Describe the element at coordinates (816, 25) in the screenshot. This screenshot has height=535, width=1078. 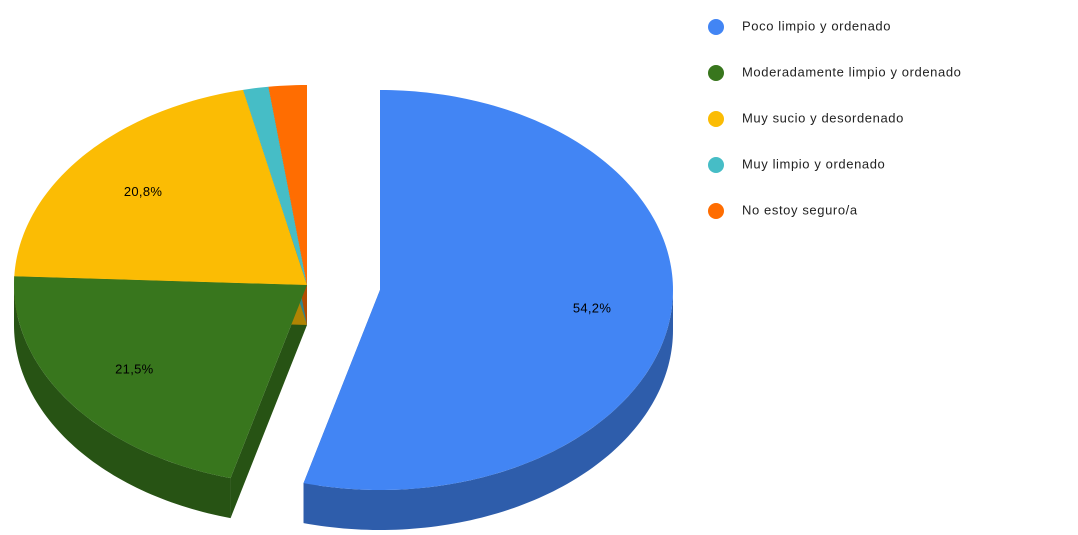
I see `legend-text: Poco limpio y ordenado` at that location.